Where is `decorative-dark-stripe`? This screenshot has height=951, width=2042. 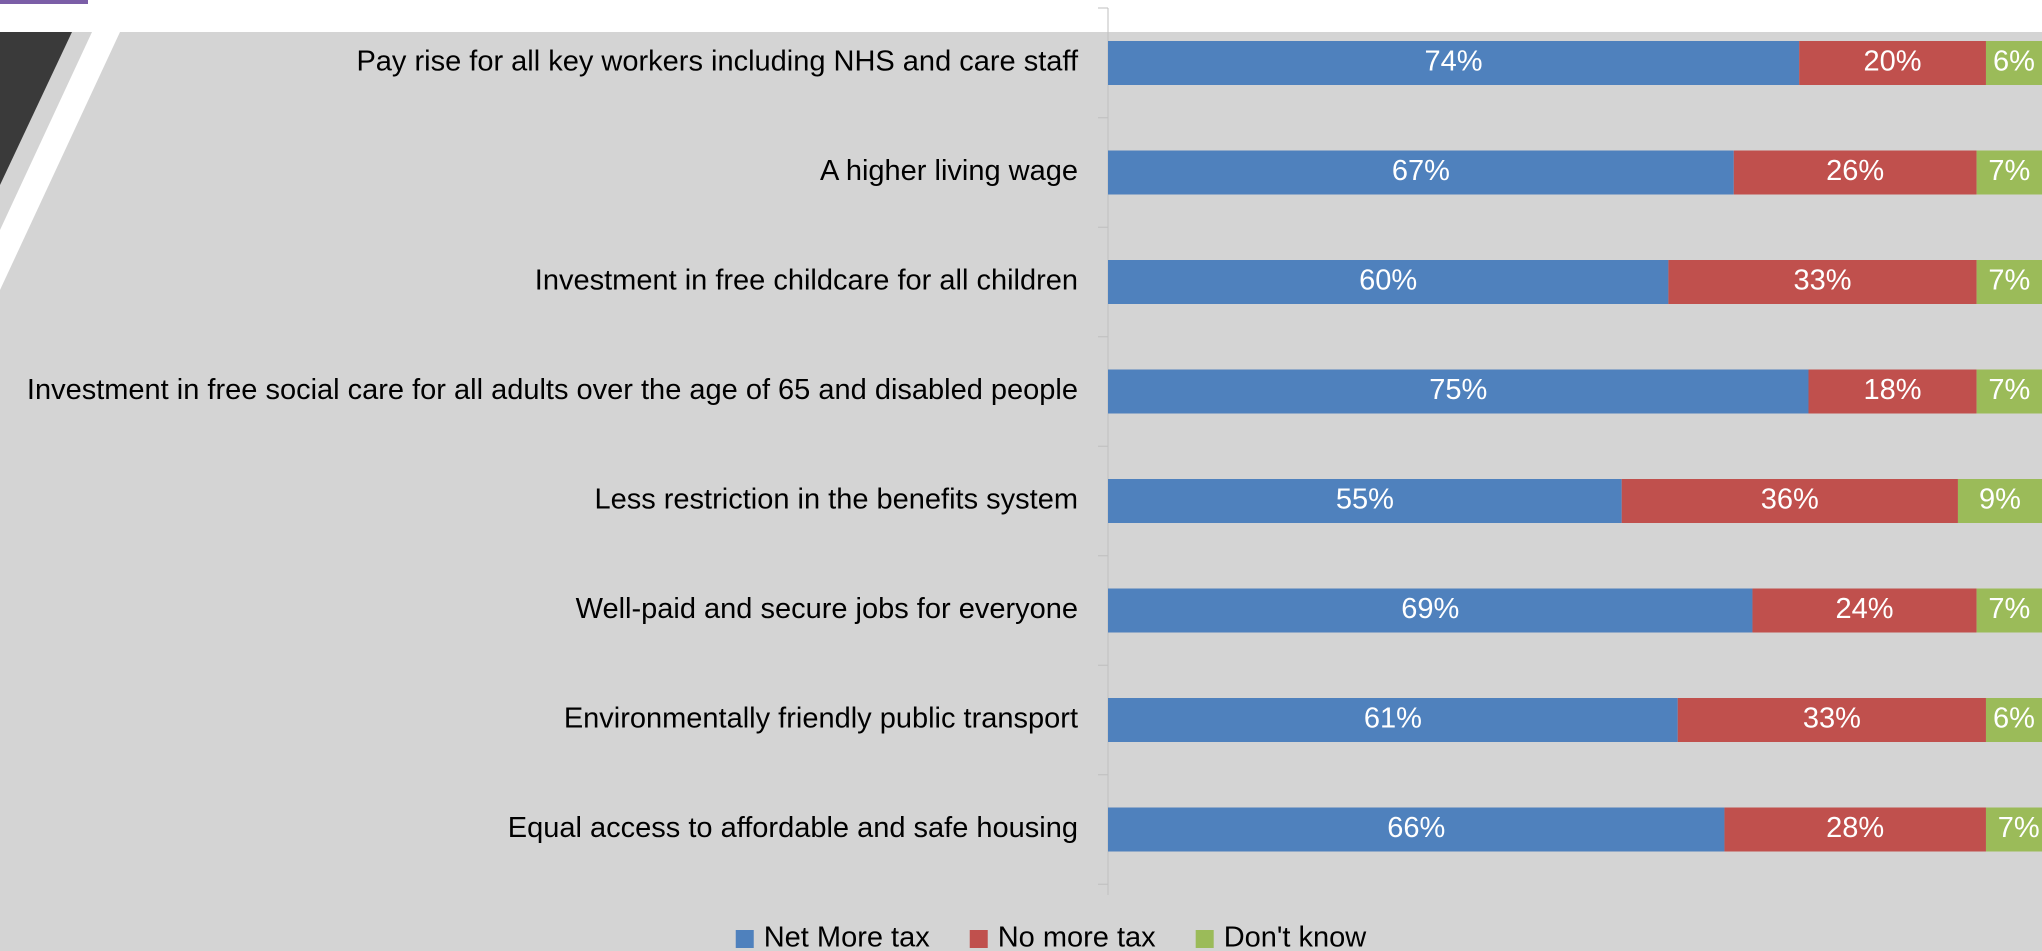
decorative-dark-stripe is located at coordinates (36, 108).